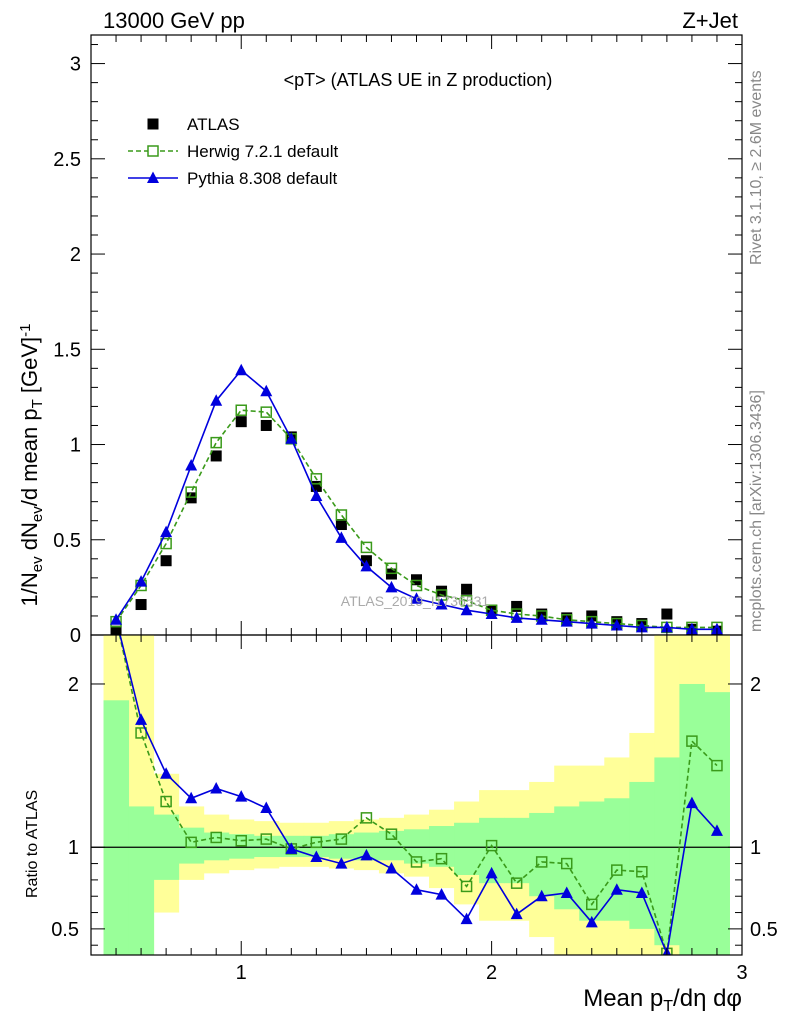 This screenshot has width=786, height=1024. I want to click on main-ytick-label: 3, so click(75, 65).